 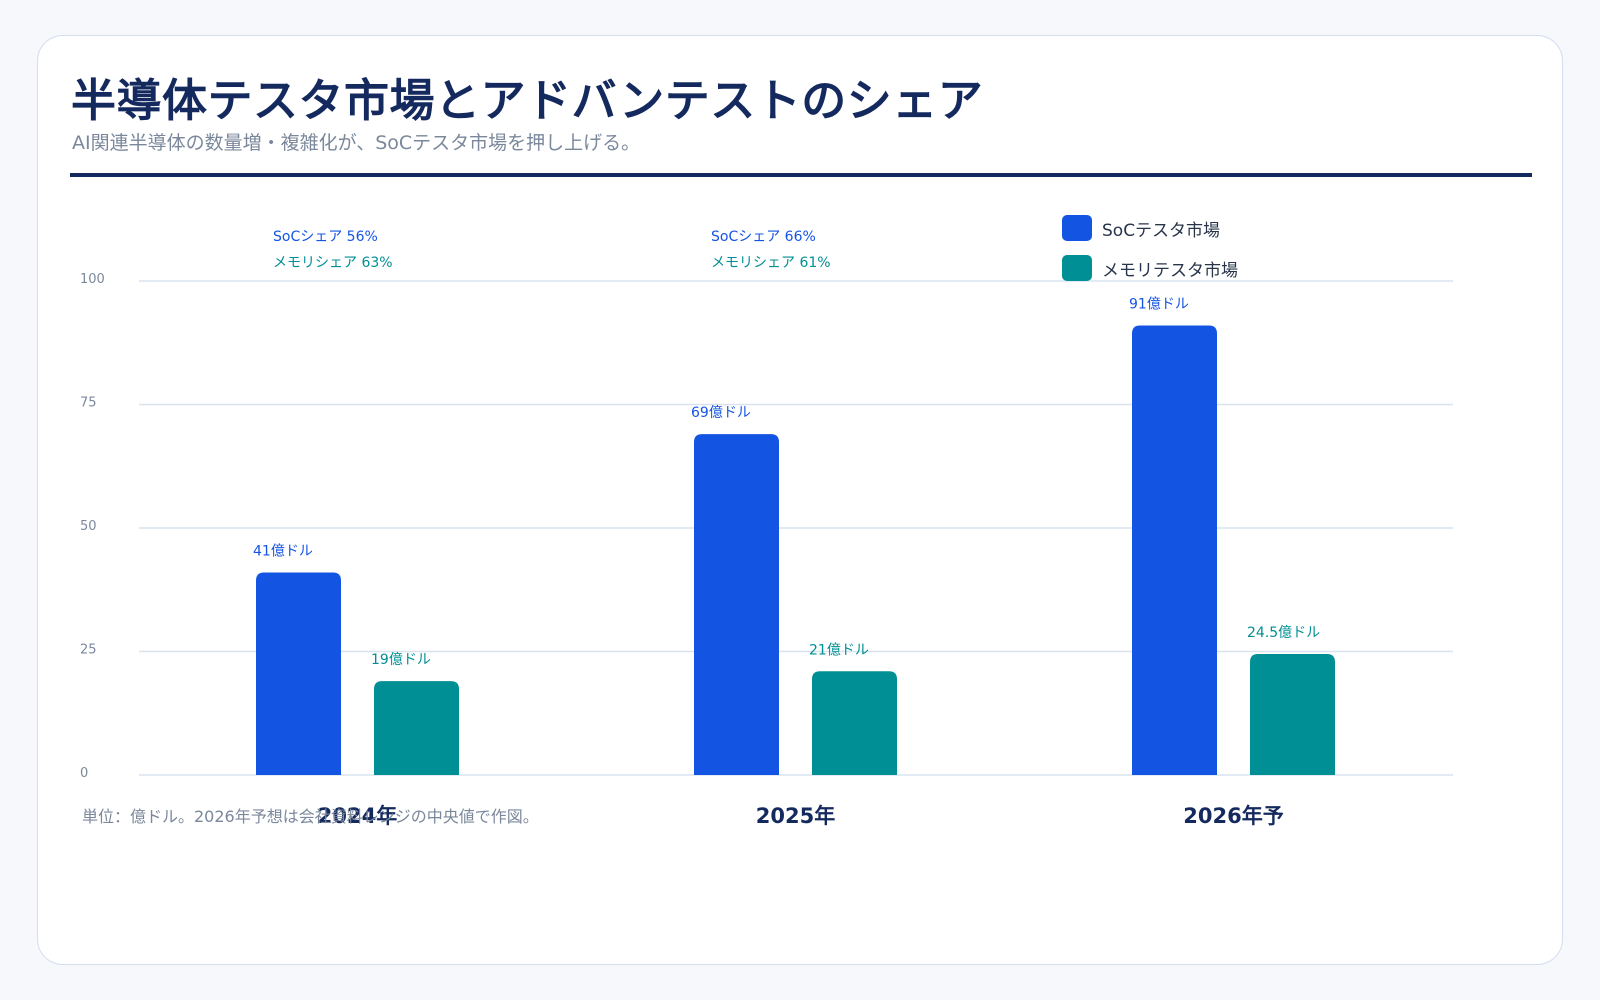 What do you see at coordinates (721, 413) in the screenshot?
I see `bar-value-label: 69億ドル` at bounding box center [721, 413].